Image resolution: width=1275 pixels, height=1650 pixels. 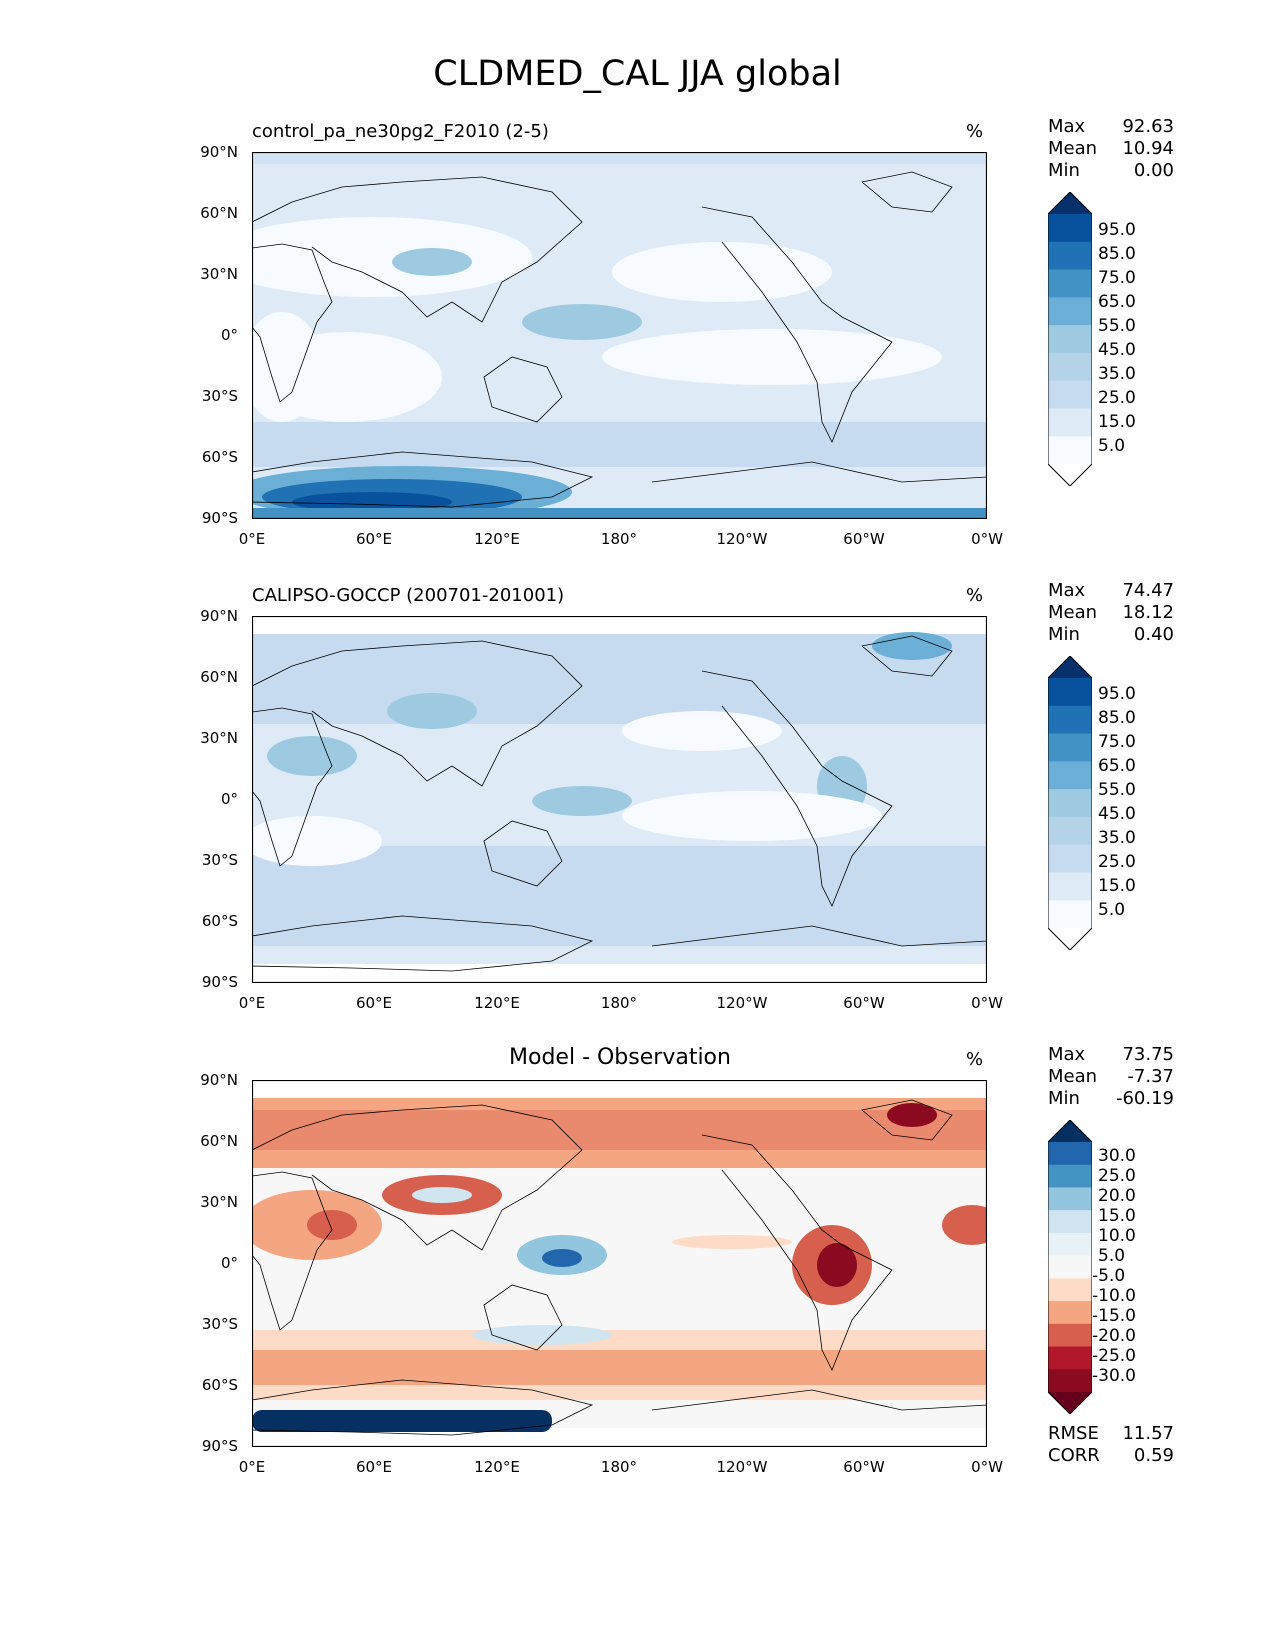 What do you see at coordinates (408, 595) in the screenshot?
I see `panel2-title: CALIPSO-GOCCP (200701-201001)` at bounding box center [408, 595].